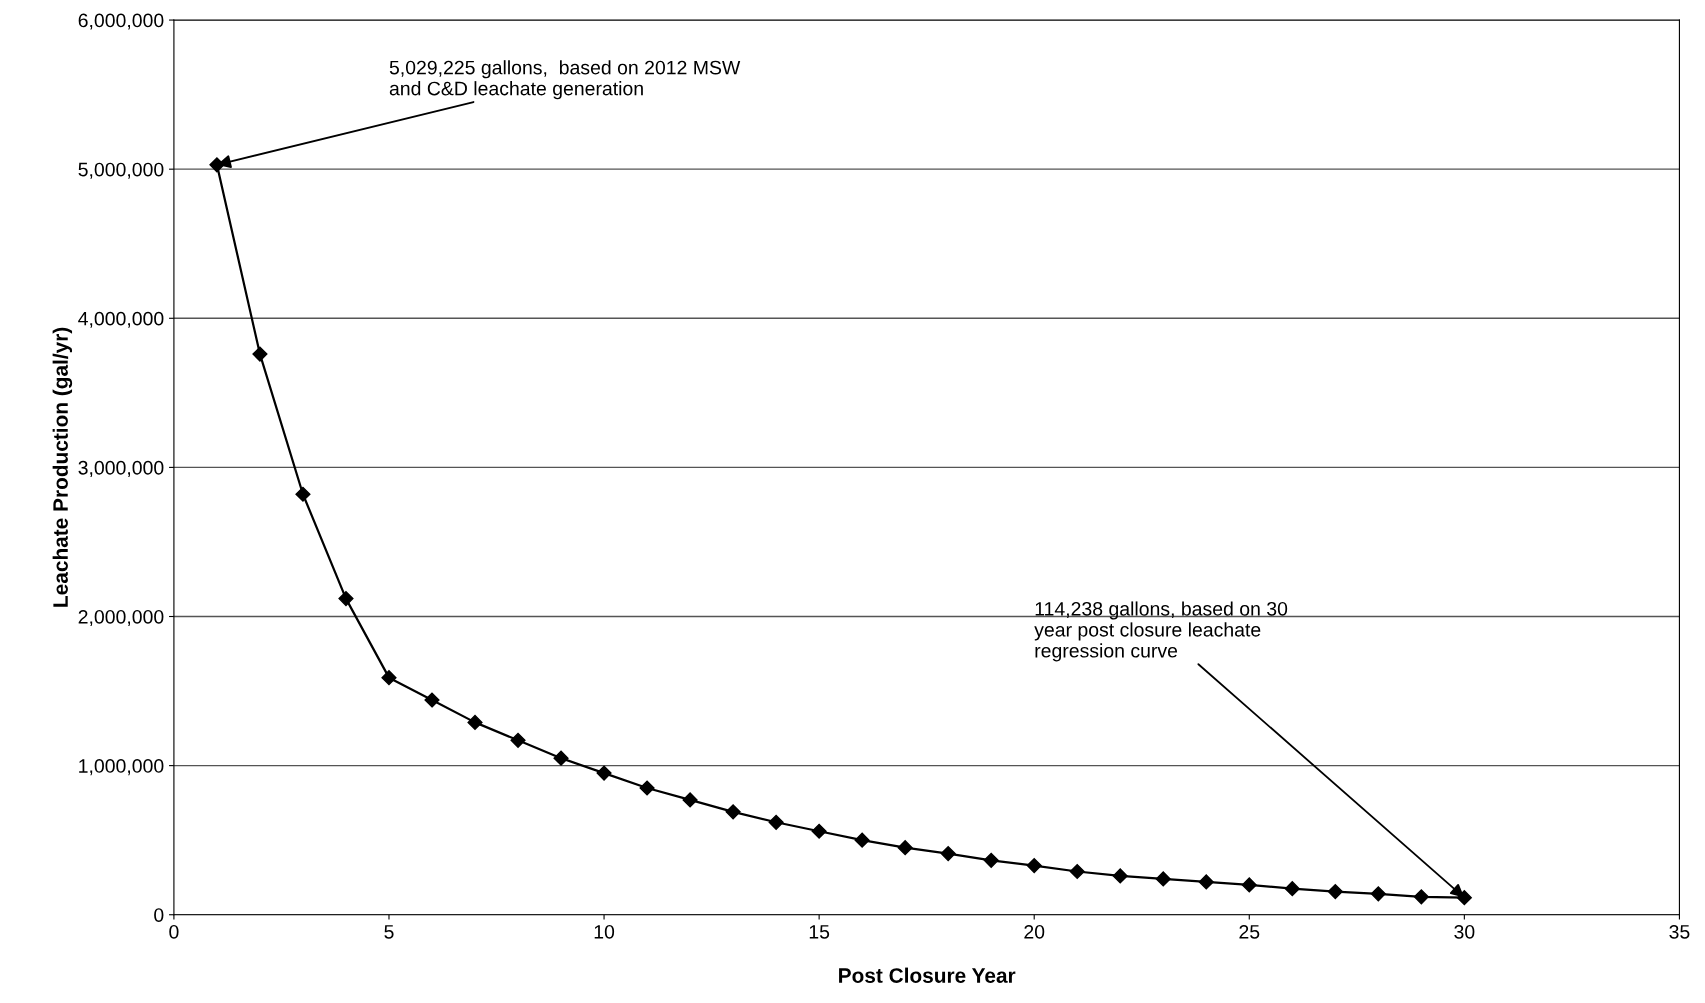 This screenshot has width=1705, height=1003. What do you see at coordinates (159, 915) in the screenshot?
I see `y-tick-label: 0` at bounding box center [159, 915].